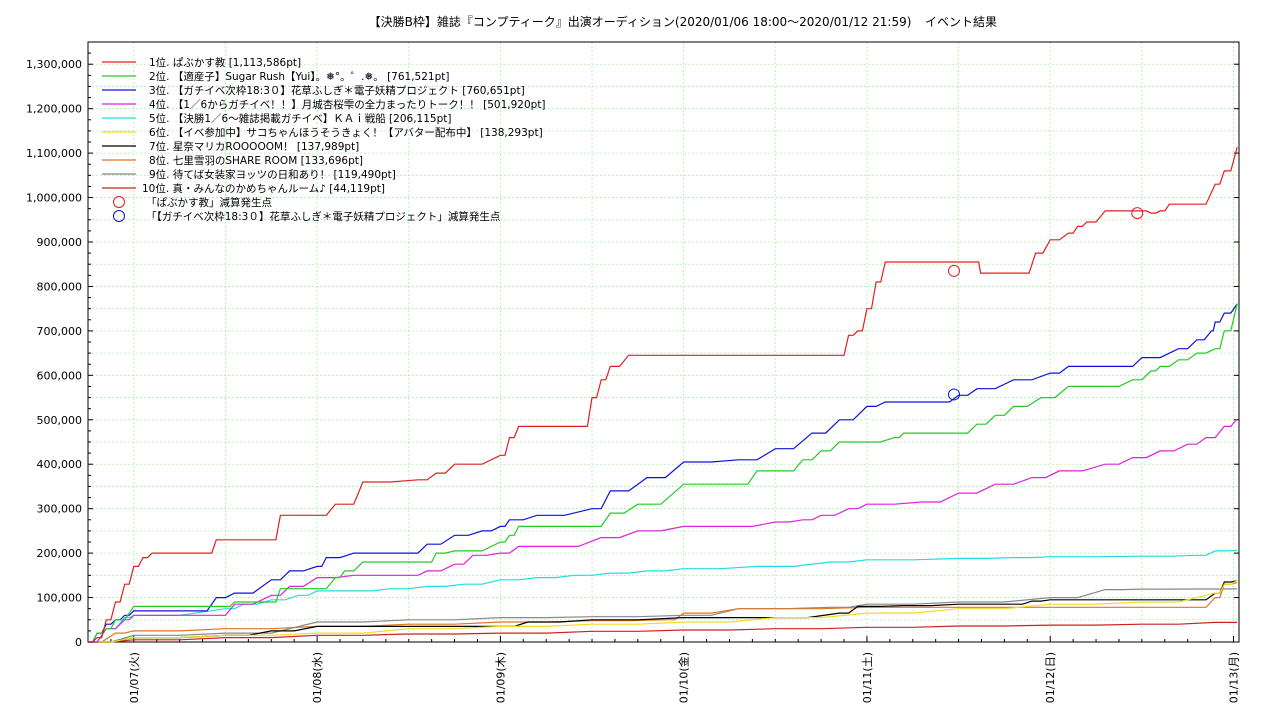 This screenshot has height=720, width=1280. What do you see at coordinates (54, 153) in the screenshot?
I see `y-tick-label: 1,100,000` at bounding box center [54, 153].